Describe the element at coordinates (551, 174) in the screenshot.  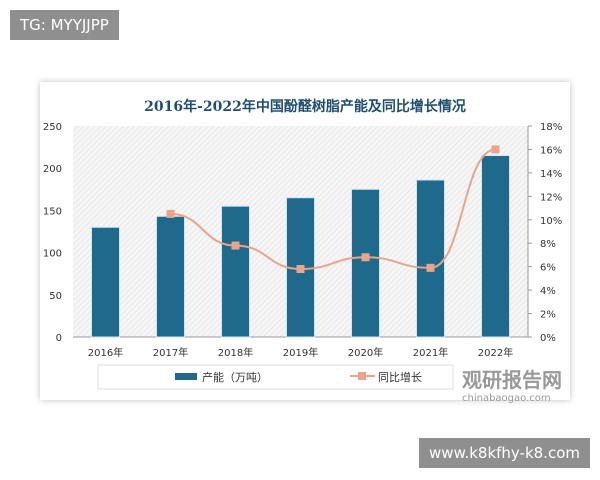
I see `y-right-tick: 14%` at that location.